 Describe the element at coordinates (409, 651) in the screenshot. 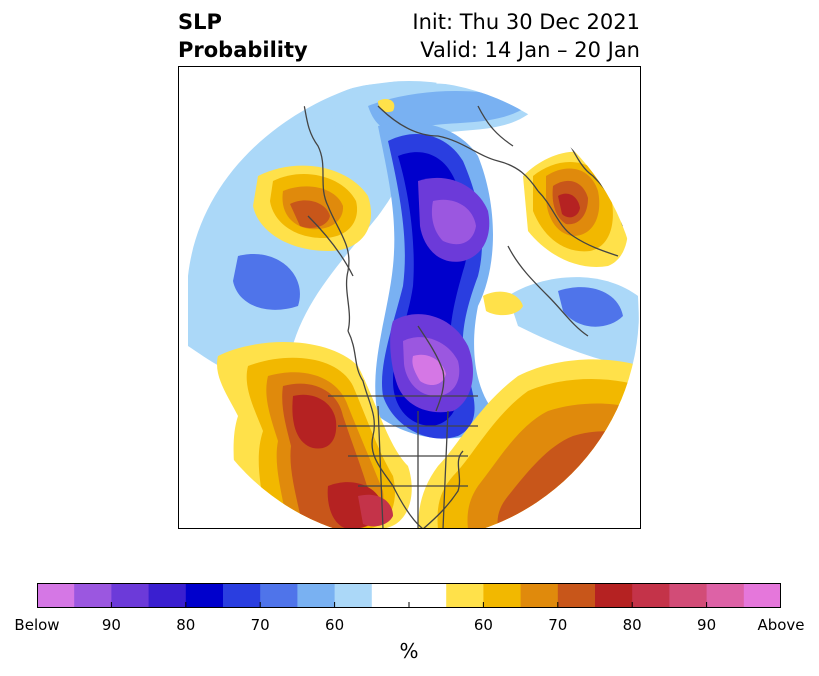

I see `colorbar-unit: %` at that location.